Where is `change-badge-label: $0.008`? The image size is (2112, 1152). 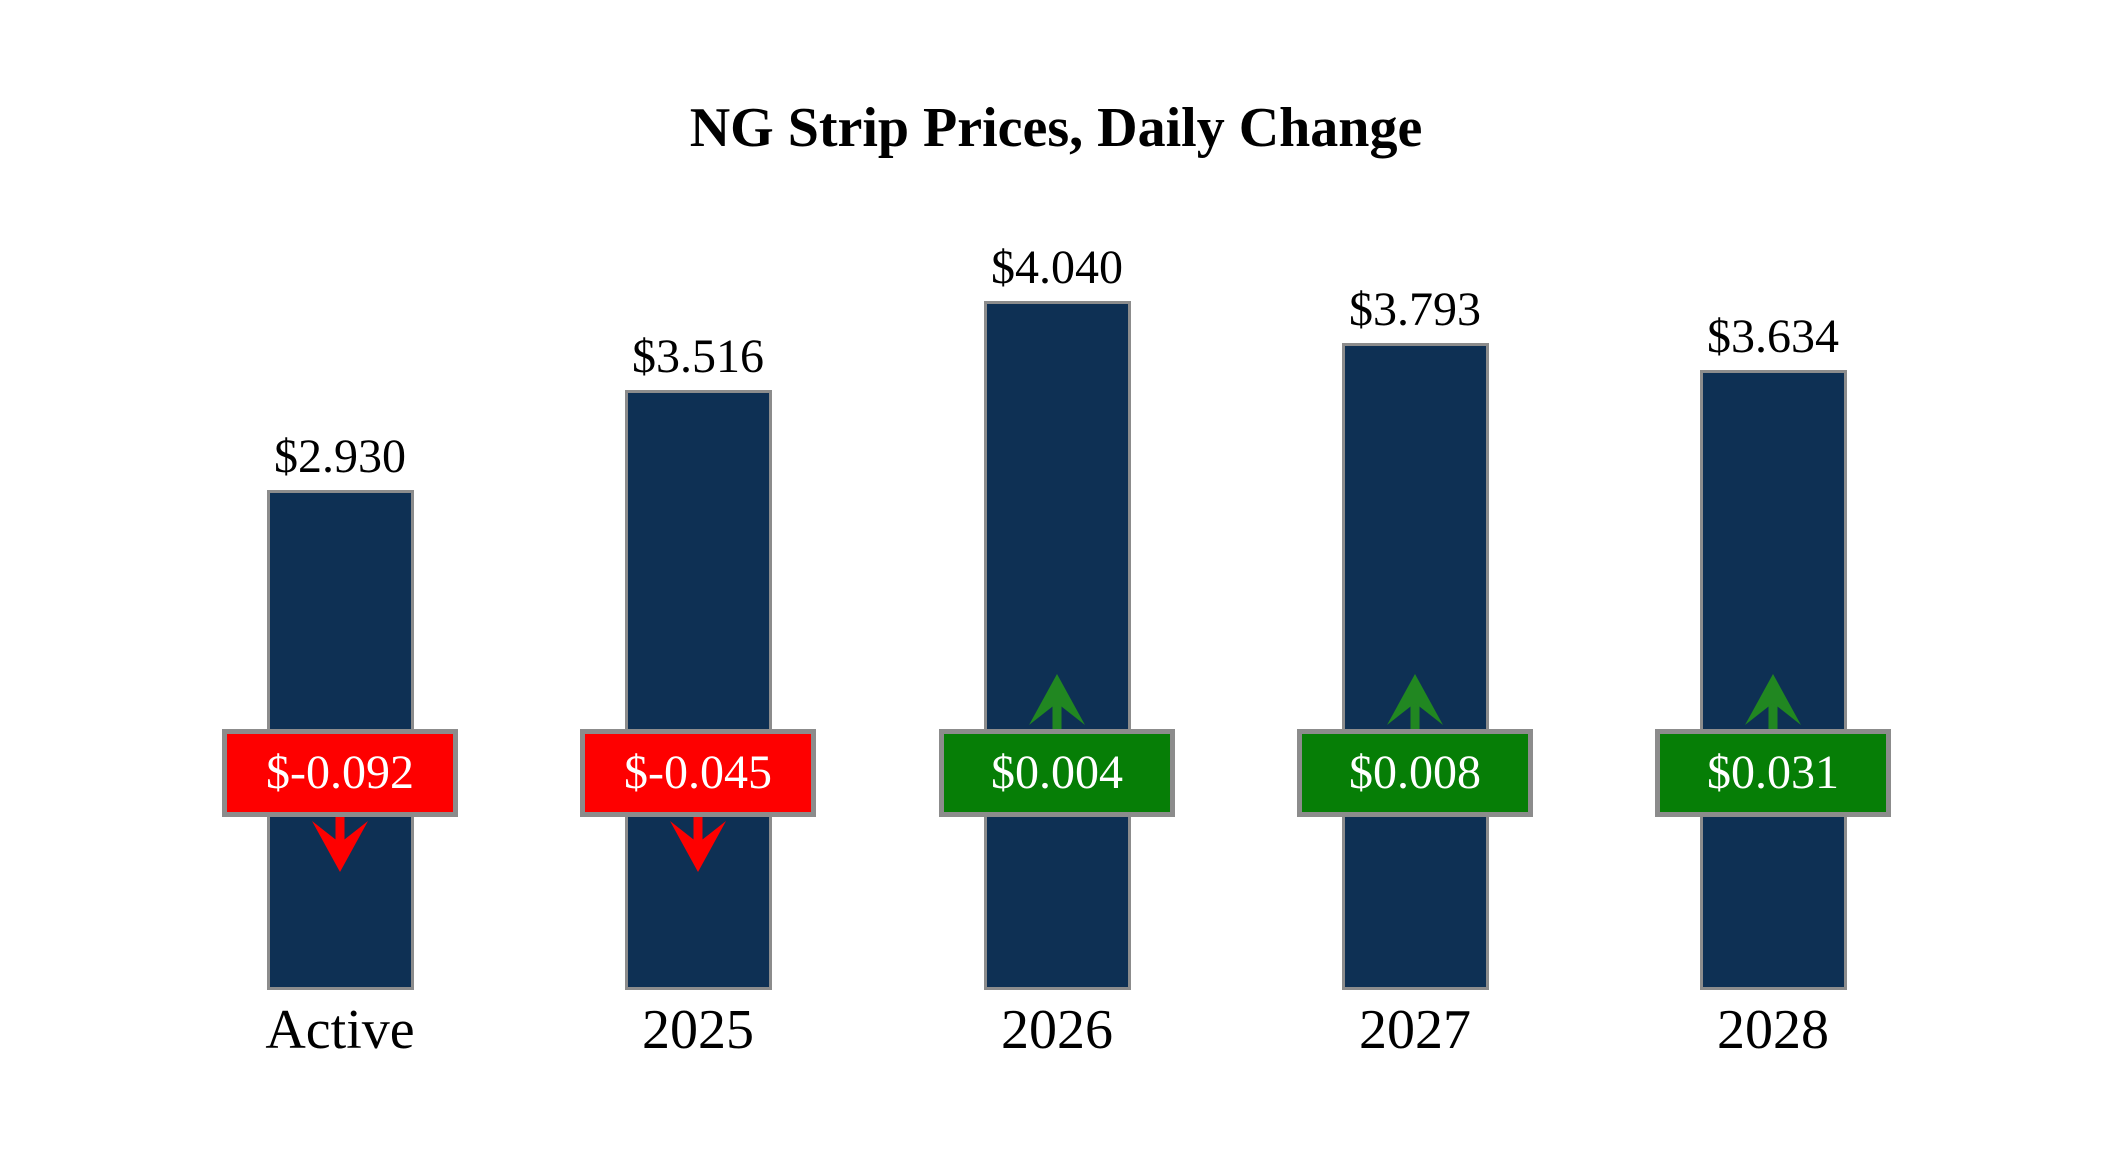
change-badge-label: $0.008 is located at coordinates (1415, 772).